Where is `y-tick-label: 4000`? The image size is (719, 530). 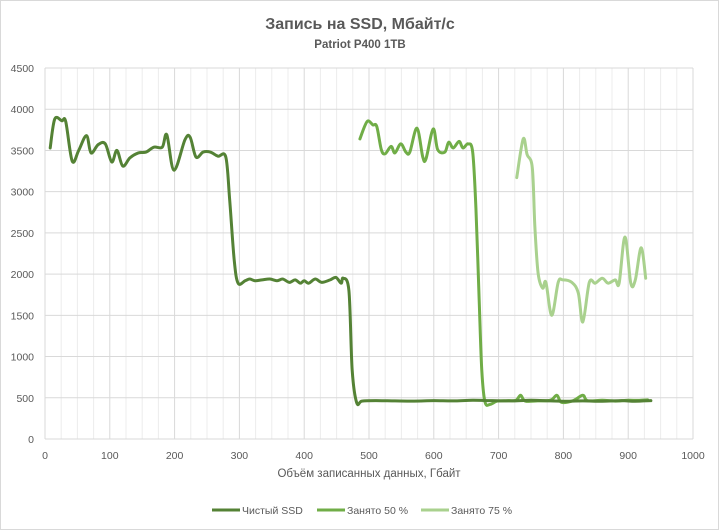 y-tick-label: 4000 is located at coordinates (23, 110).